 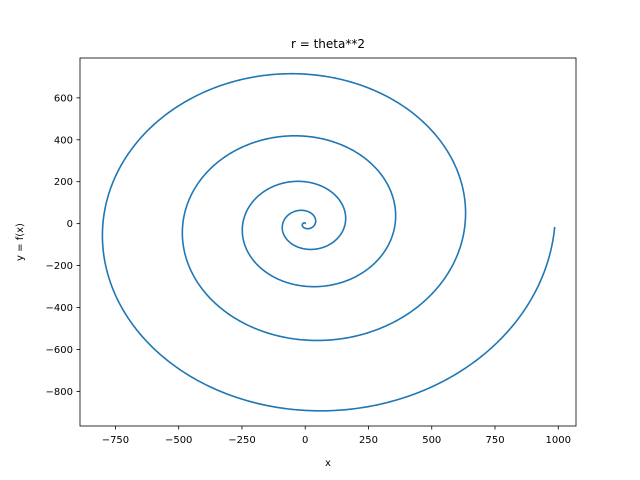 What do you see at coordinates (368, 440) in the screenshot?
I see `x-tick-label: 250` at bounding box center [368, 440].